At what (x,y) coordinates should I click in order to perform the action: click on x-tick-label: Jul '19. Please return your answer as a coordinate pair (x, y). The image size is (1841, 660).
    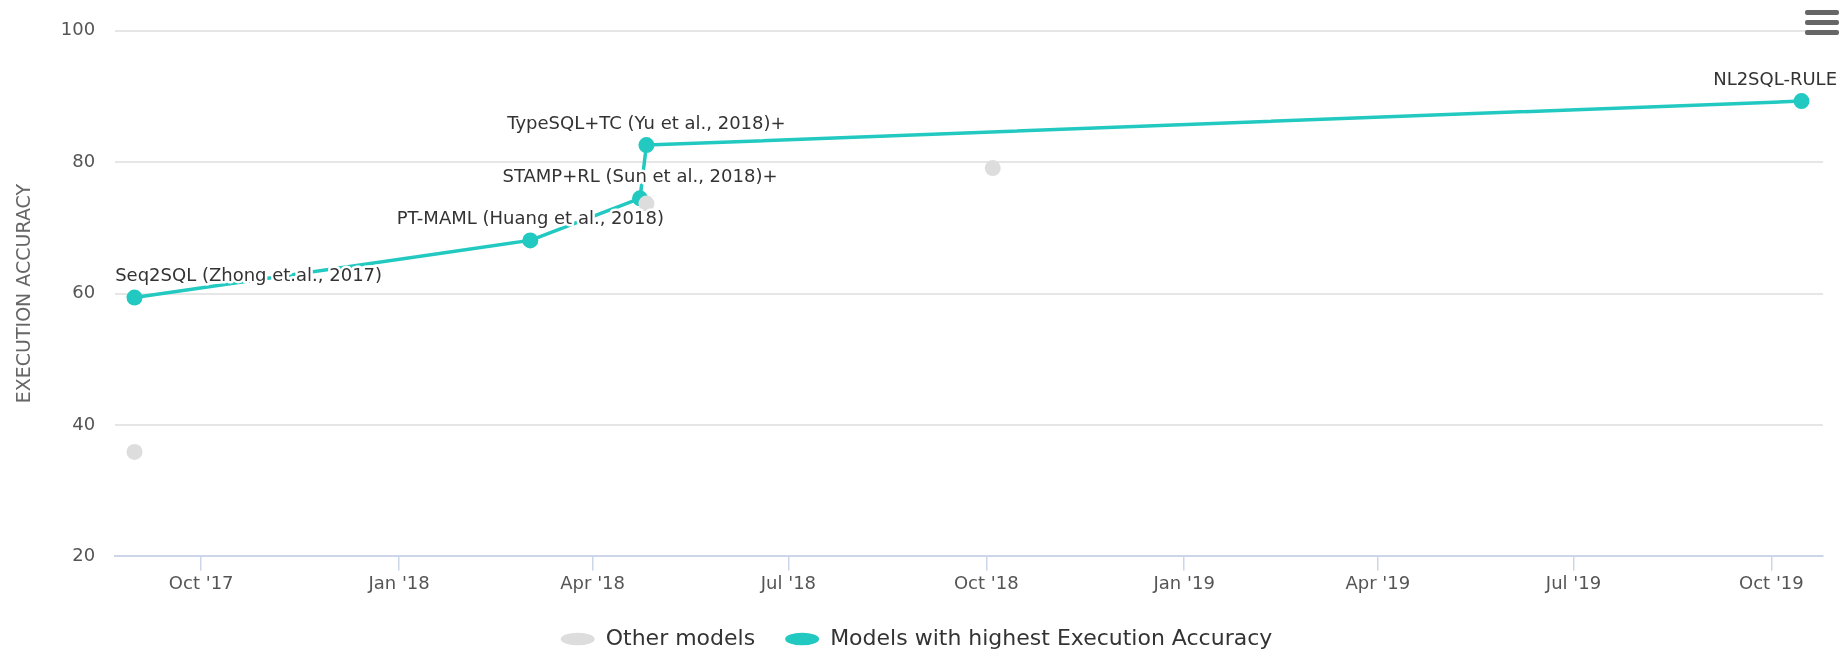
    Looking at the image, I should click on (1573, 582).